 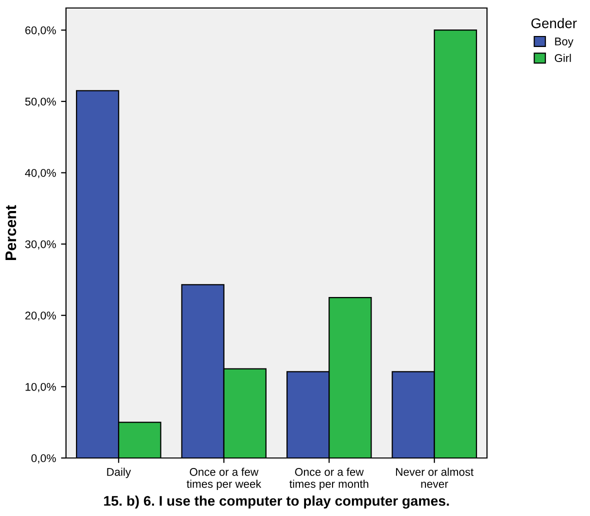 I want to click on x-tick-label: Once or a few times per week, so click(x=224, y=479).